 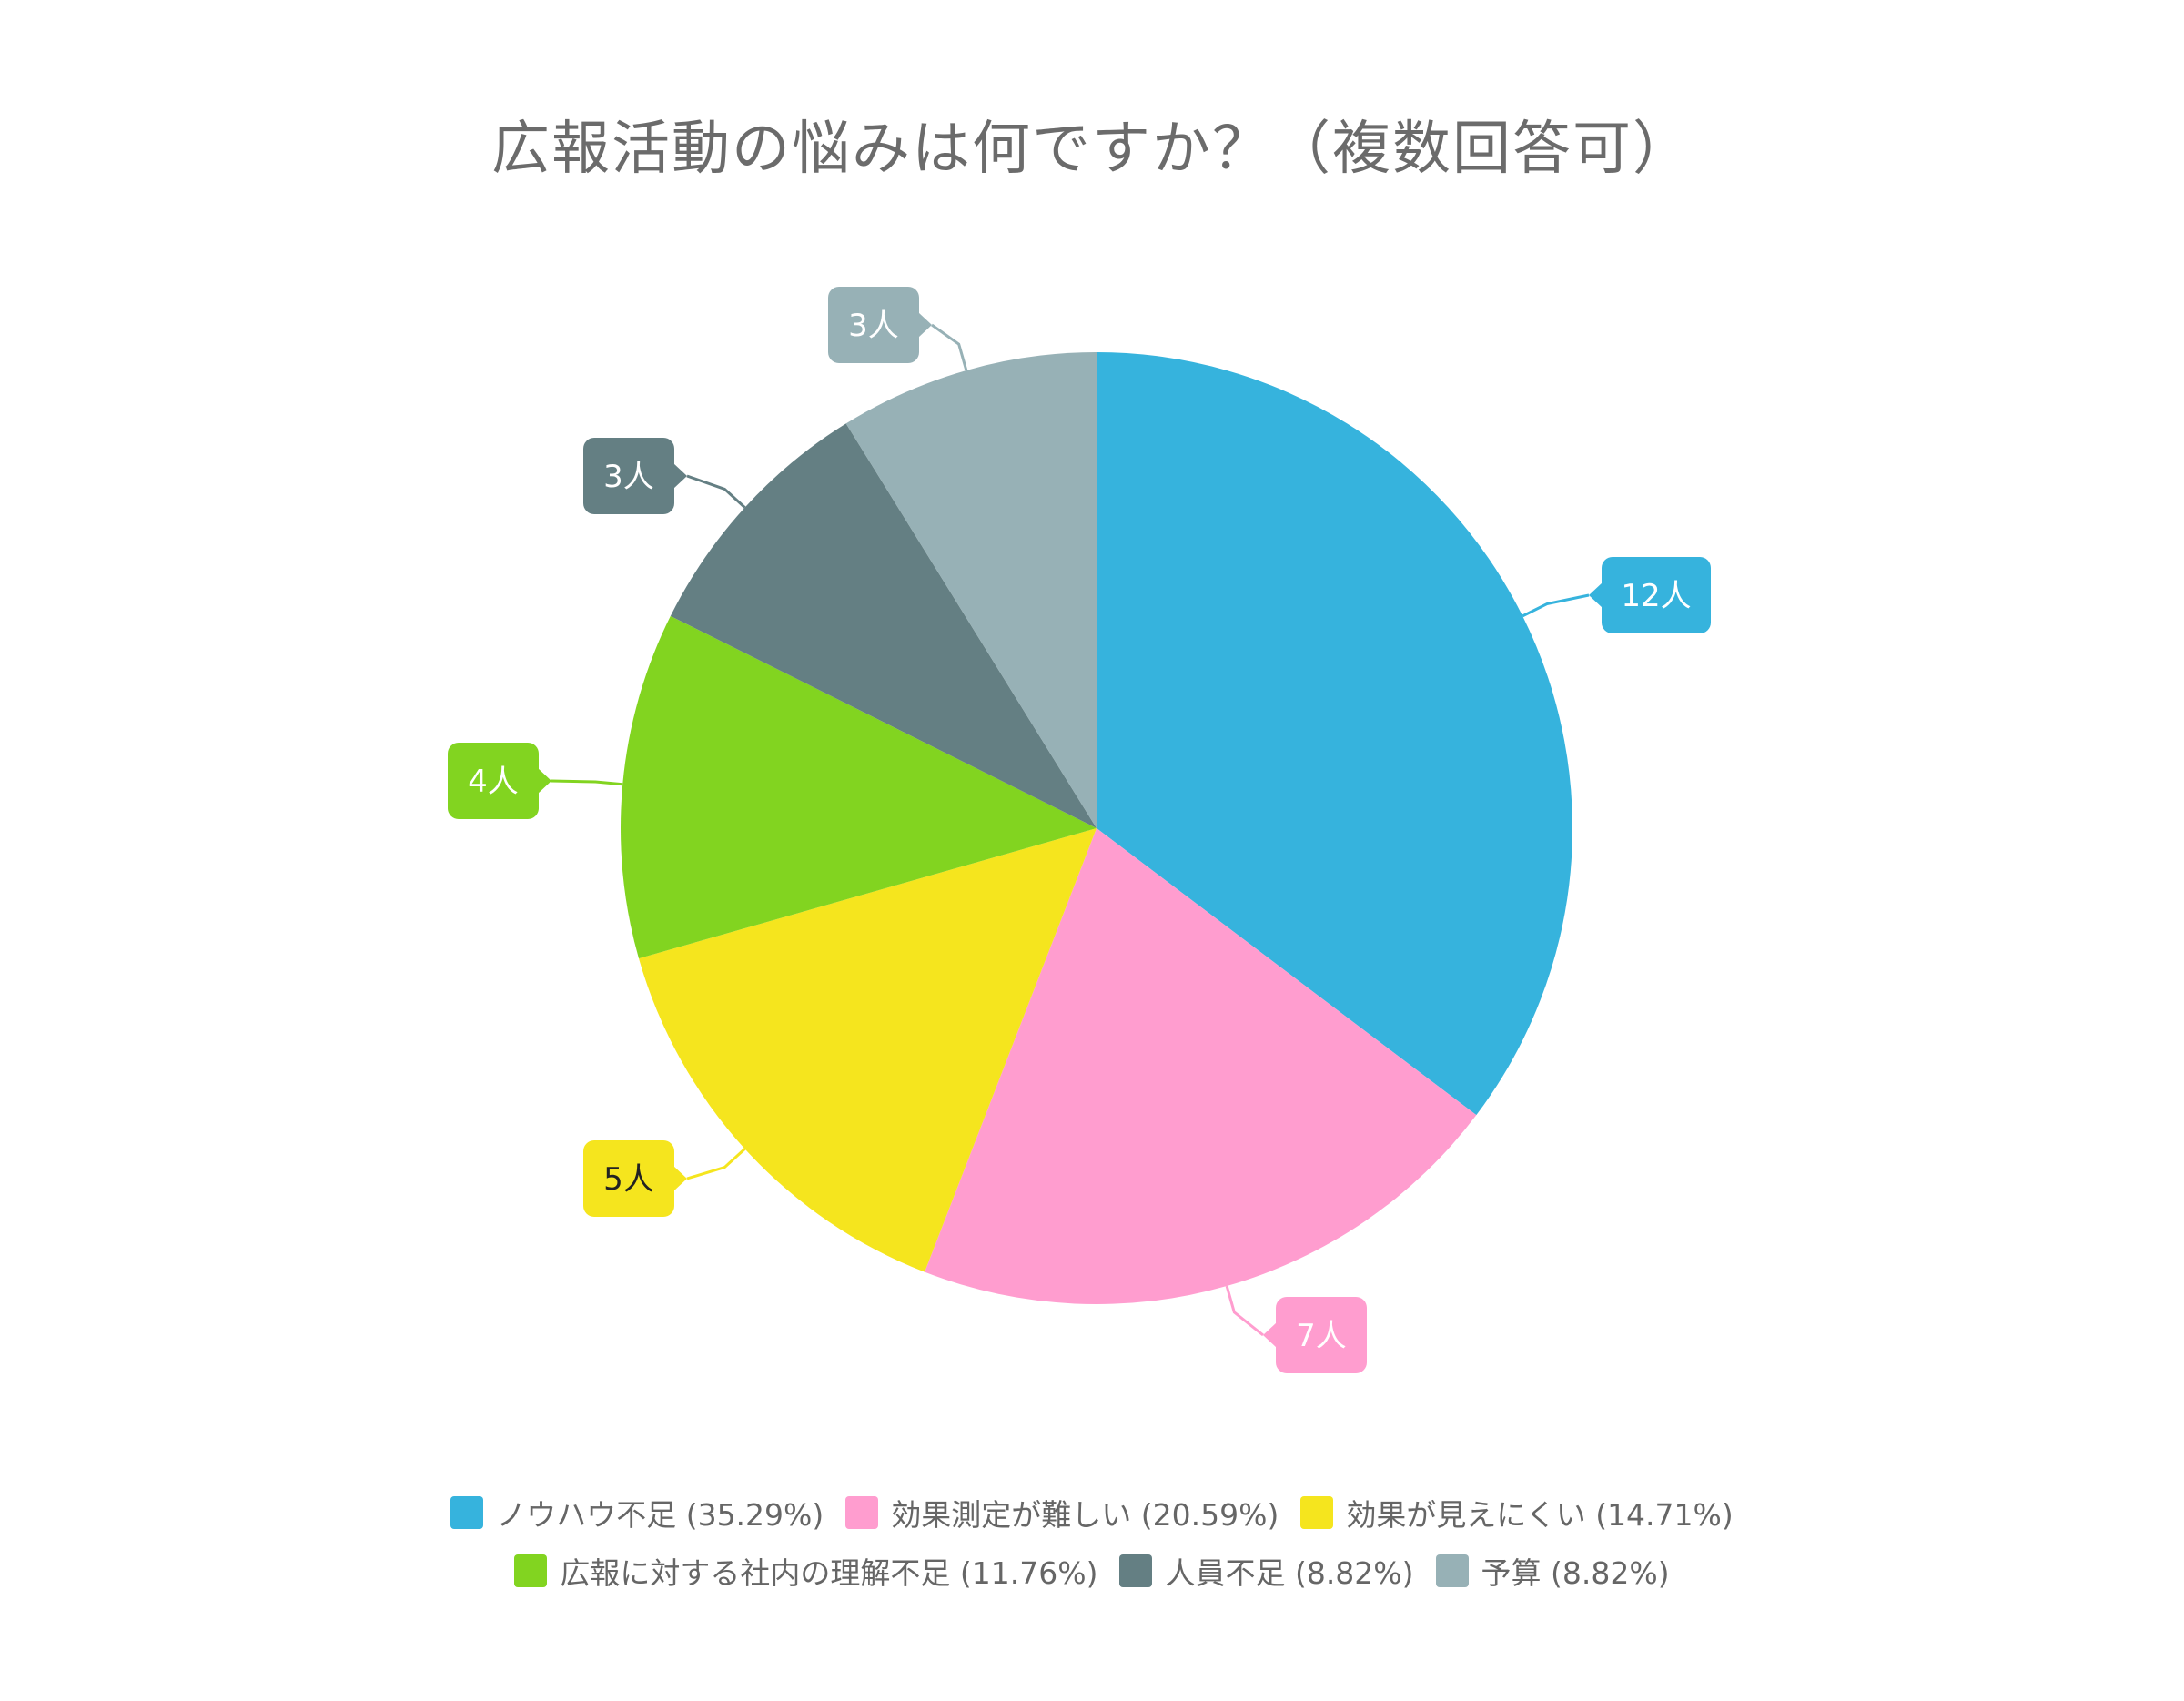 What do you see at coordinates (1540, 1515) in the screenshot?
I see `legend-label: 効果が見えにくい (14.71%)` at bounding box center [1540, 1515].